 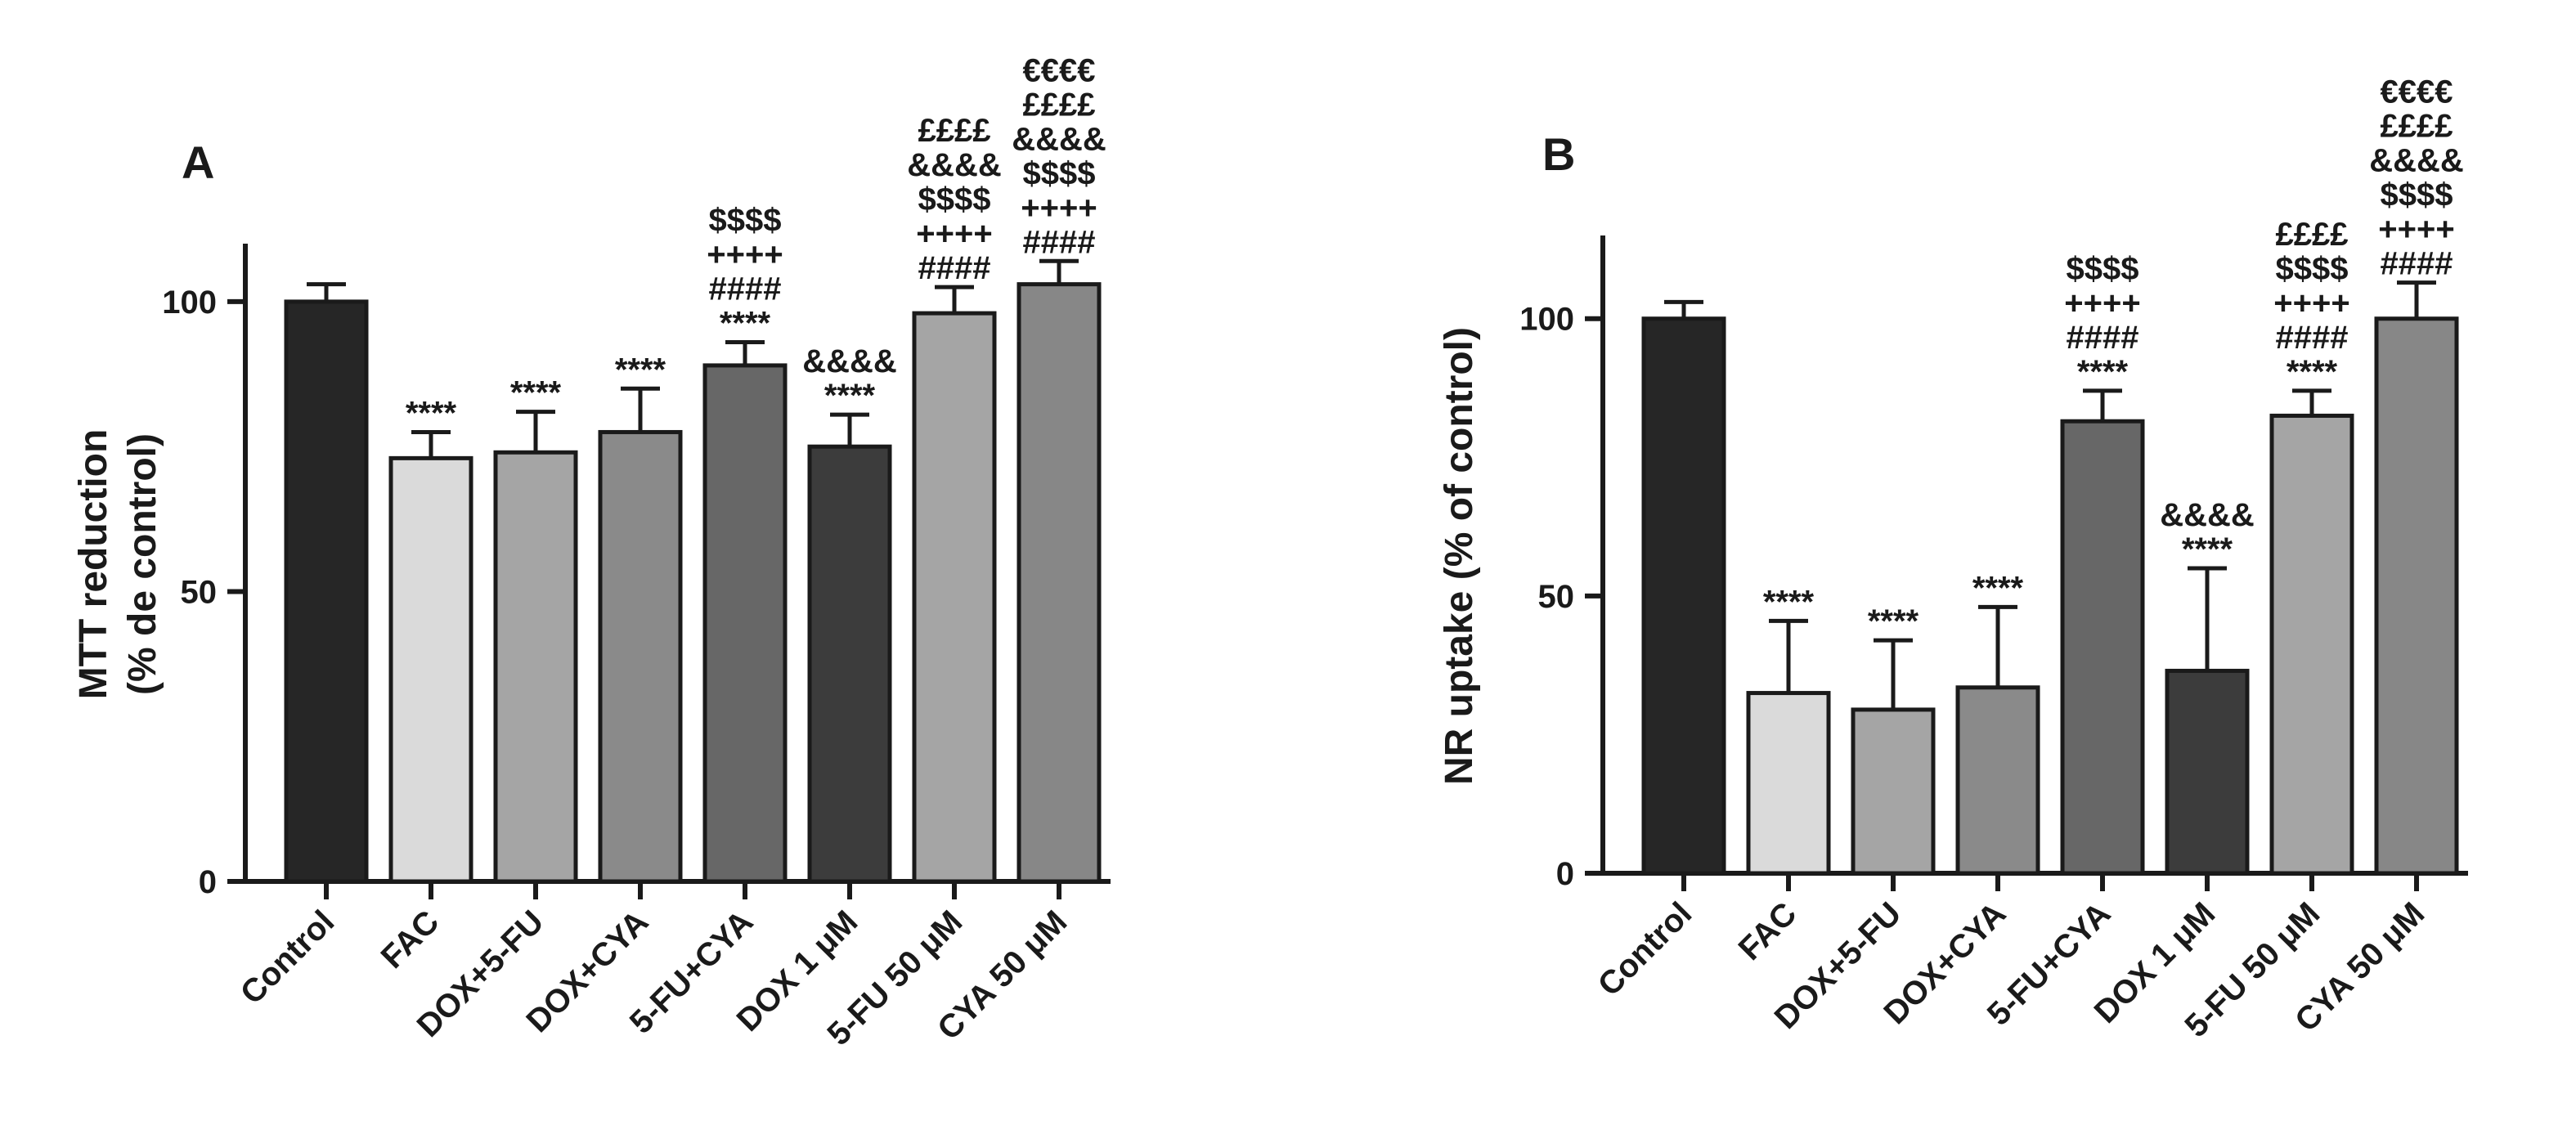 I want to click on panel-letter: B, so click(x=1558, y=154).